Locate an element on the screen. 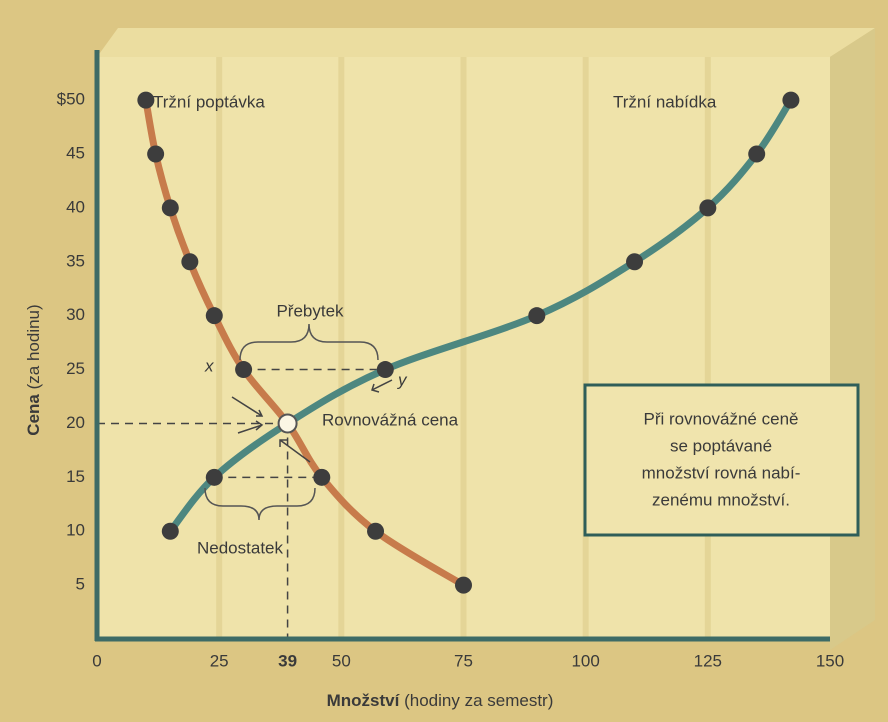  y-tick-label: 30 is located at coordinates (75, 314).